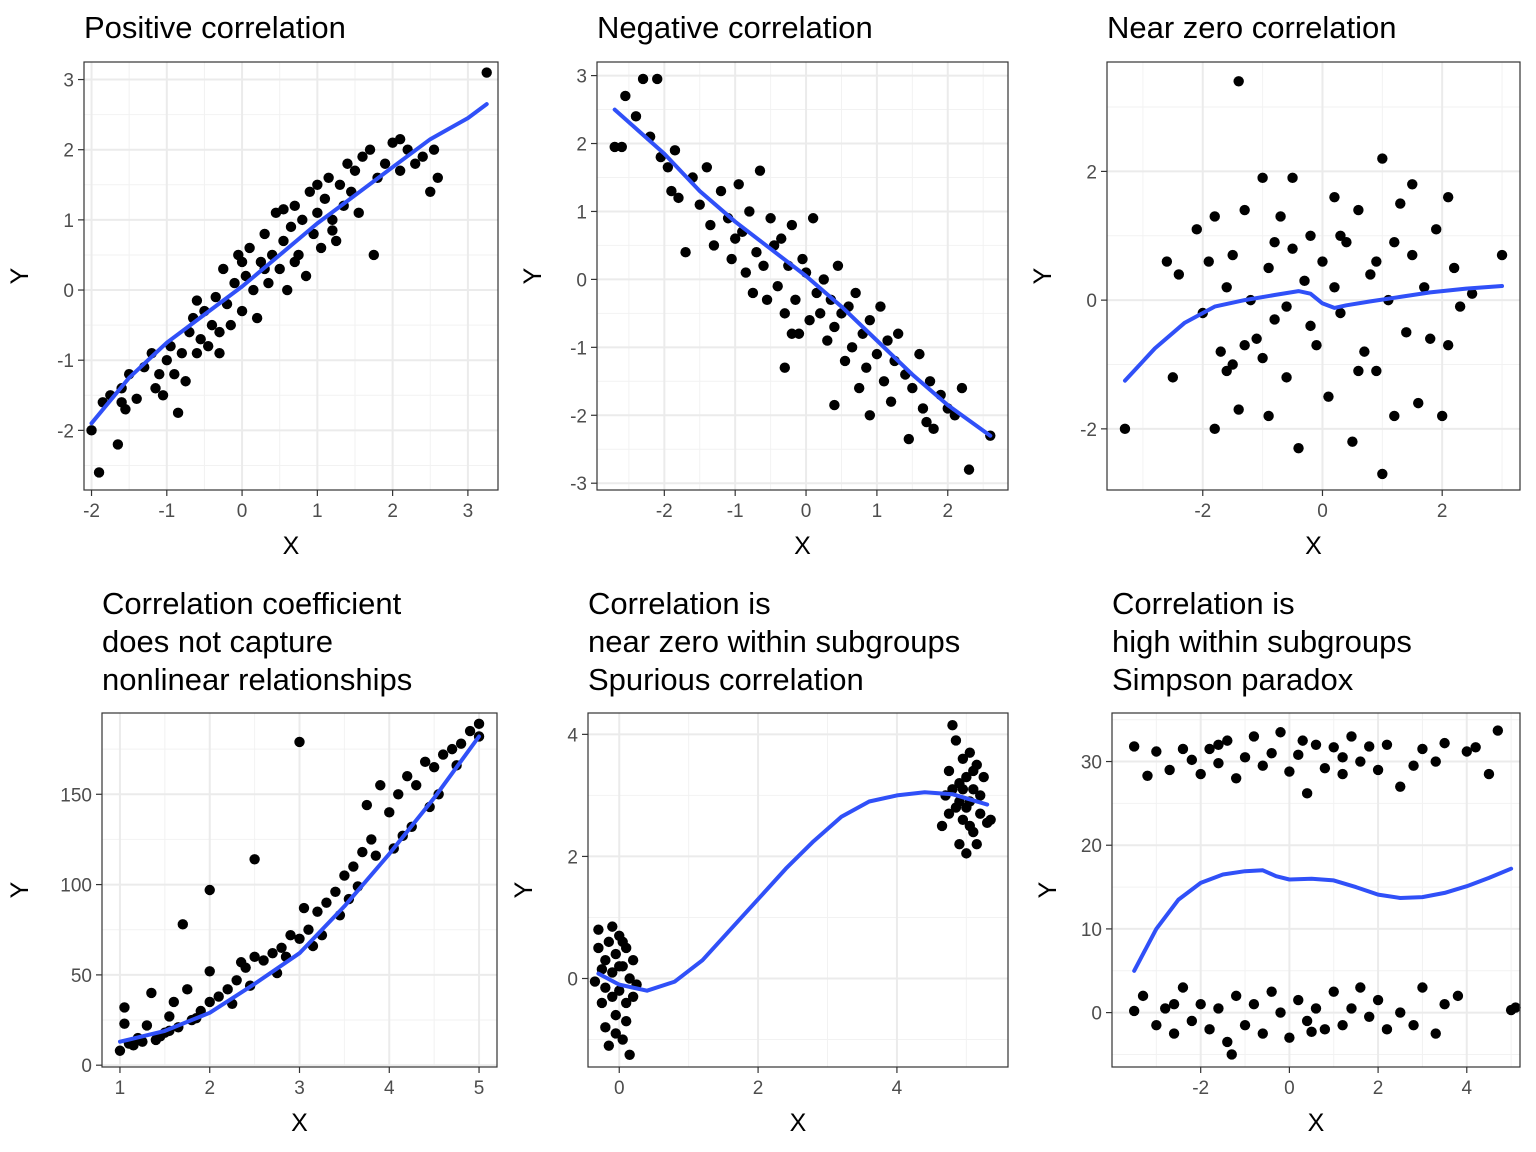 This screenshot has width=1536, height=1152. I want to click on x-tick-label: 2, so click(209, 1088).